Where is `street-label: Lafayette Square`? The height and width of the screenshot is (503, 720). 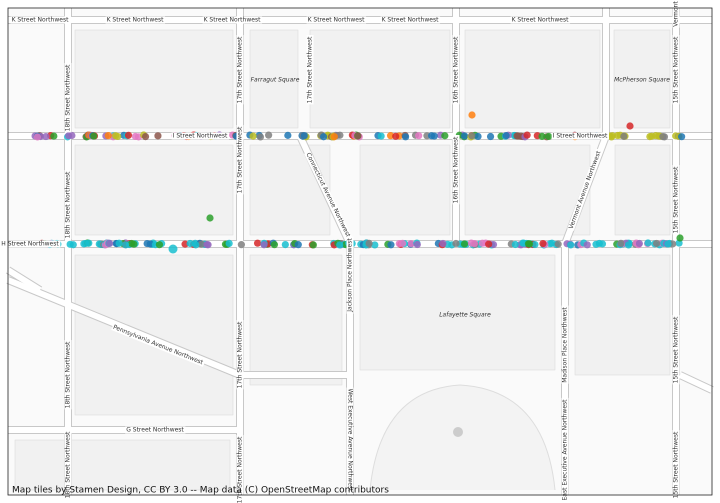
street-label: Lafayette Square is located at coordinates (465, 315).